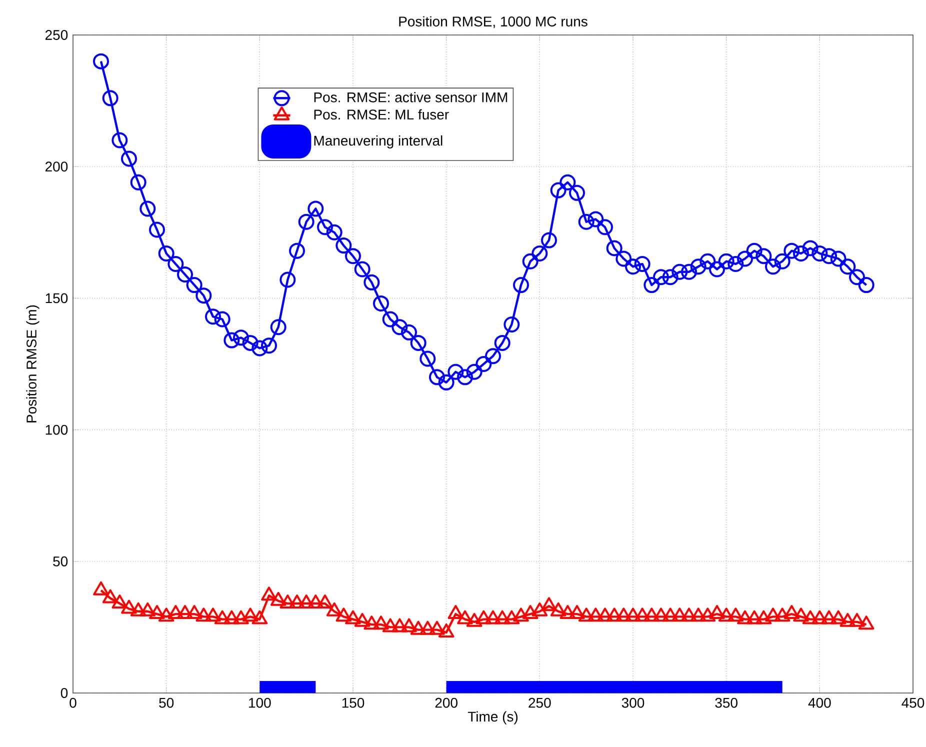 Image resolution: width=926 pixels, height=747 pixels. Describe the element at coordinates (633, 703) in the screenshot. I see `x-tick-label: 300` at that location.